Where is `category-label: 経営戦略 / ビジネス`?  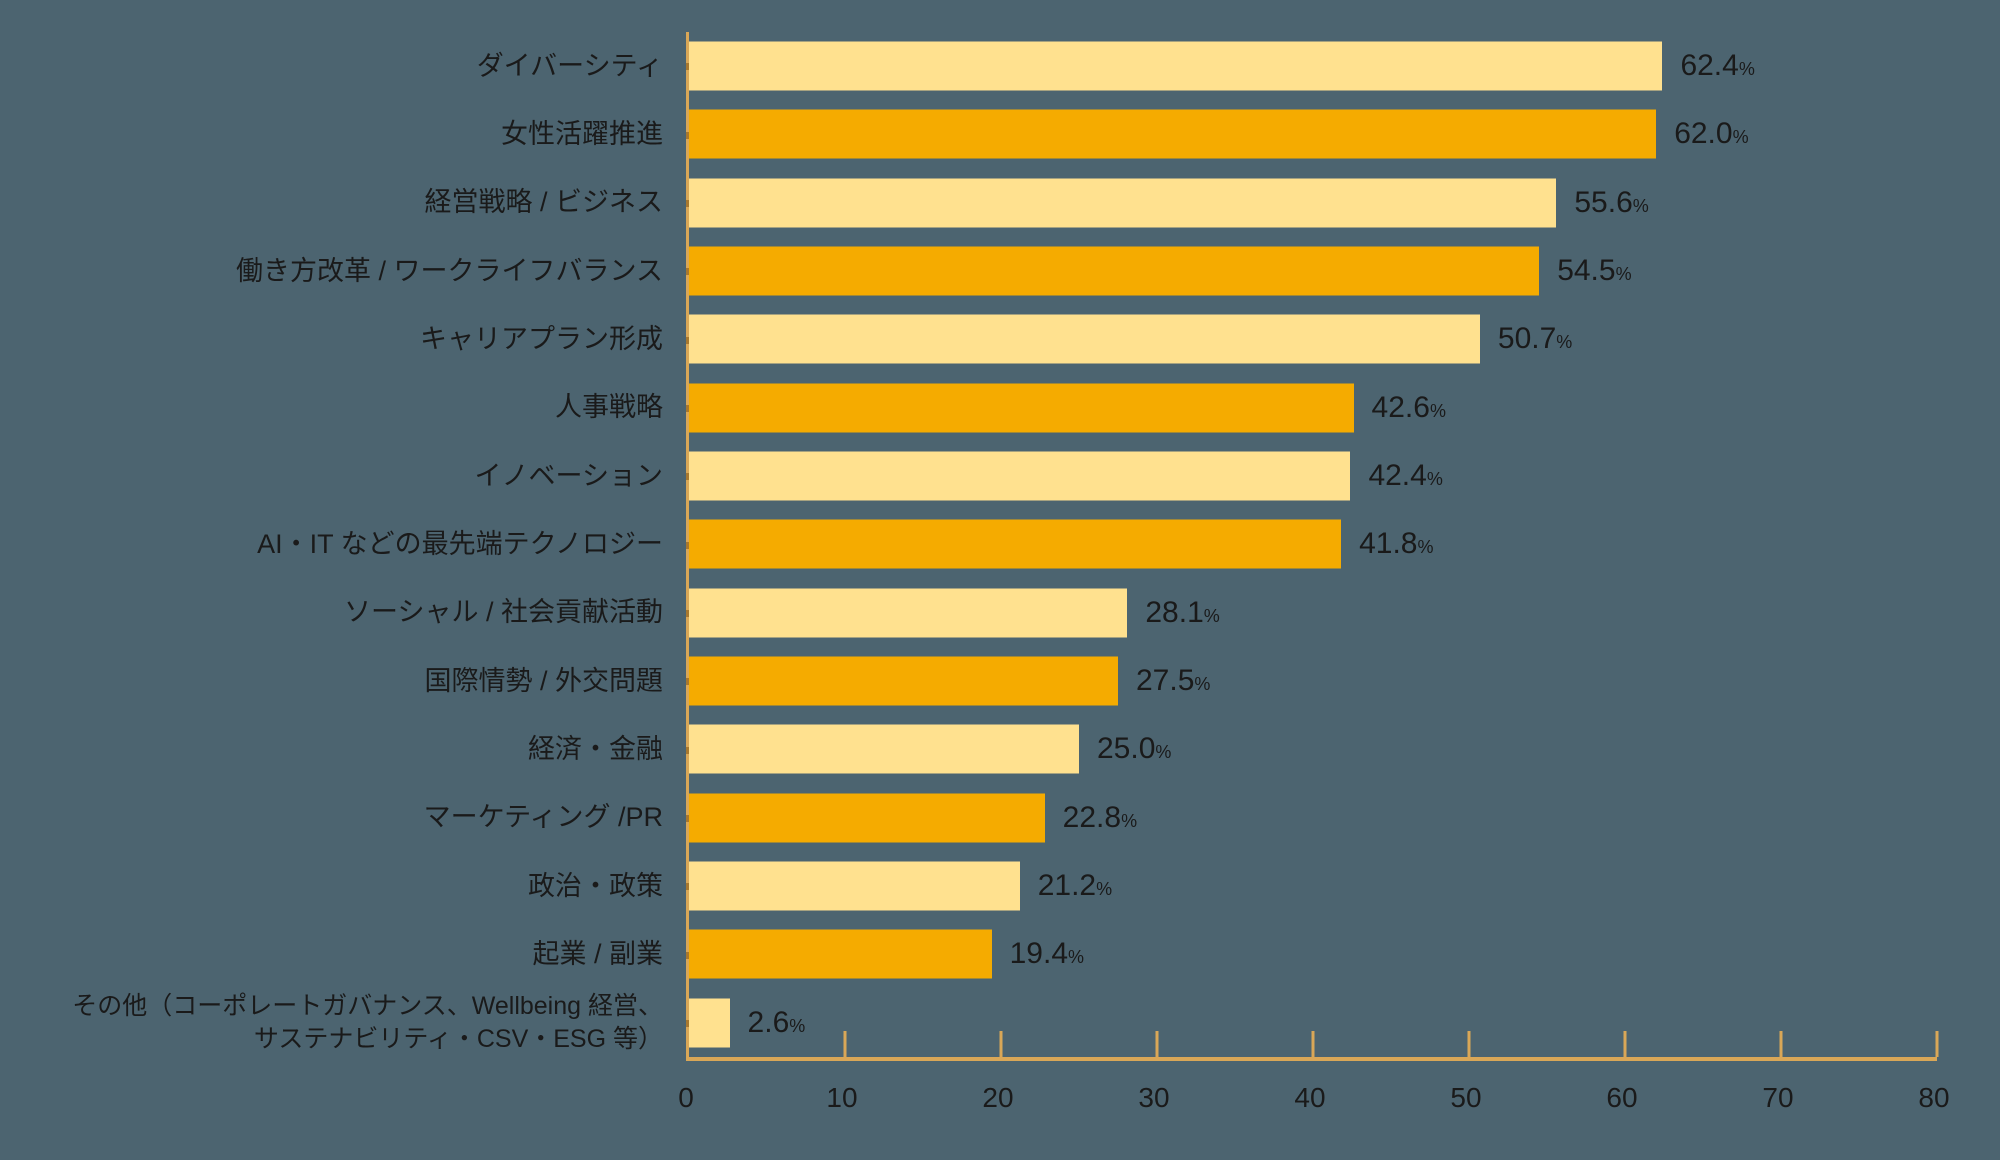 category-label: 経営戦略 / ビジネス is located at coordinates (543, 202).